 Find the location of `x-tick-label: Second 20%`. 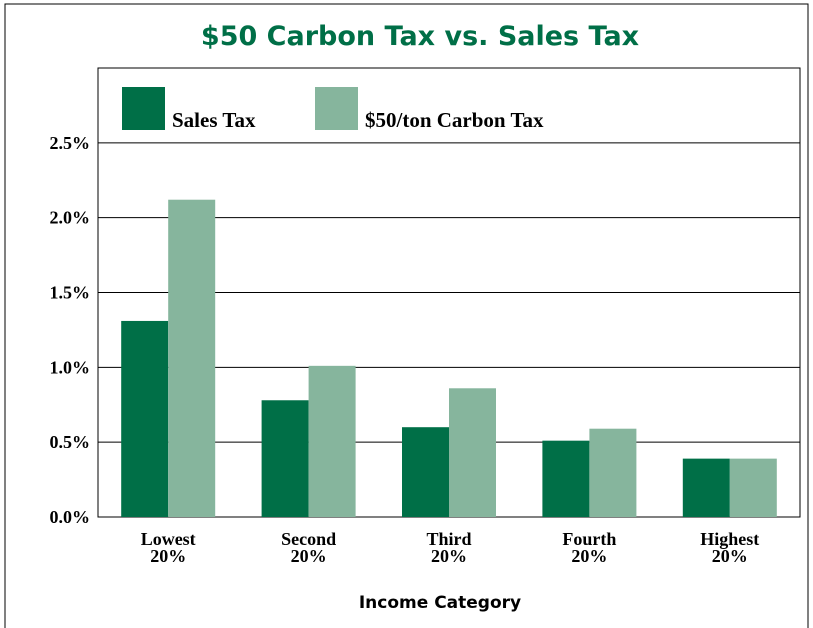

x-tick-label: Second 20% is located at coordinates (309, 547).